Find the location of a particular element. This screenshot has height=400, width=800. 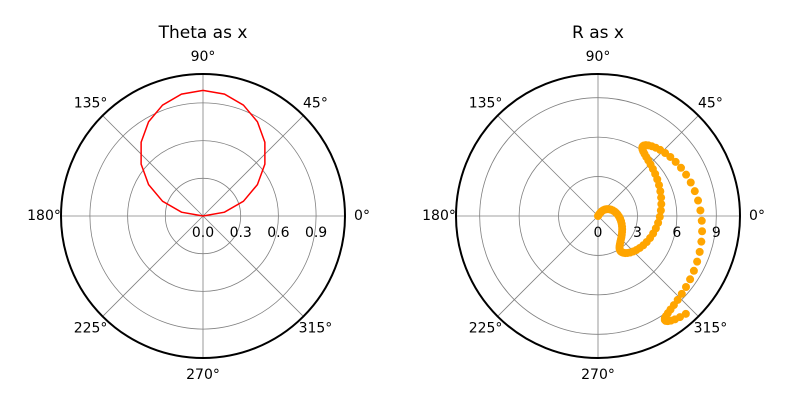

radial-tick-label: 0 is located at coordinates (598, 233).